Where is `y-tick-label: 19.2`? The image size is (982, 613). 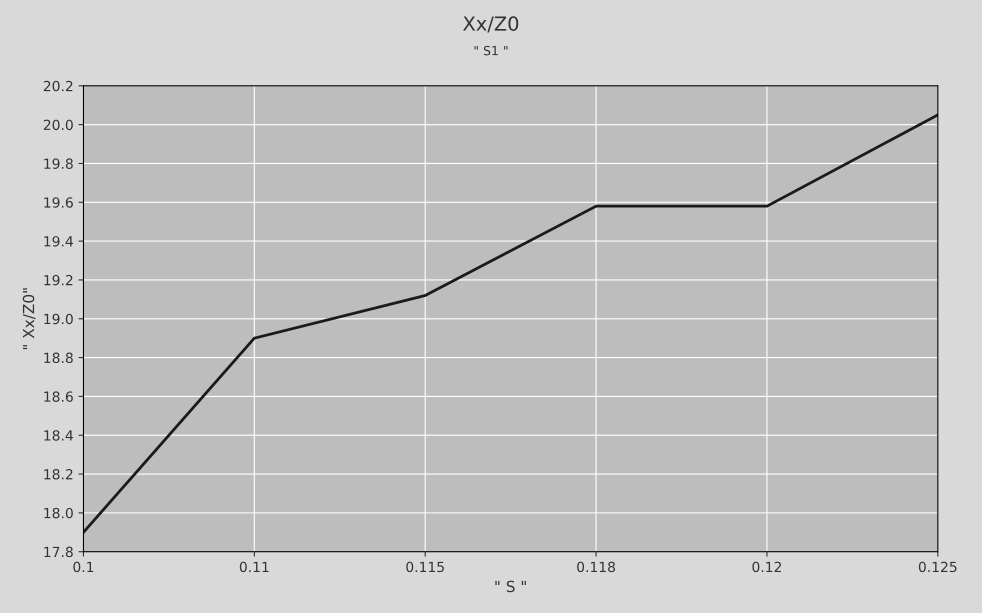
y-tick-label: 19.2 is located at coordinates (58, 280).